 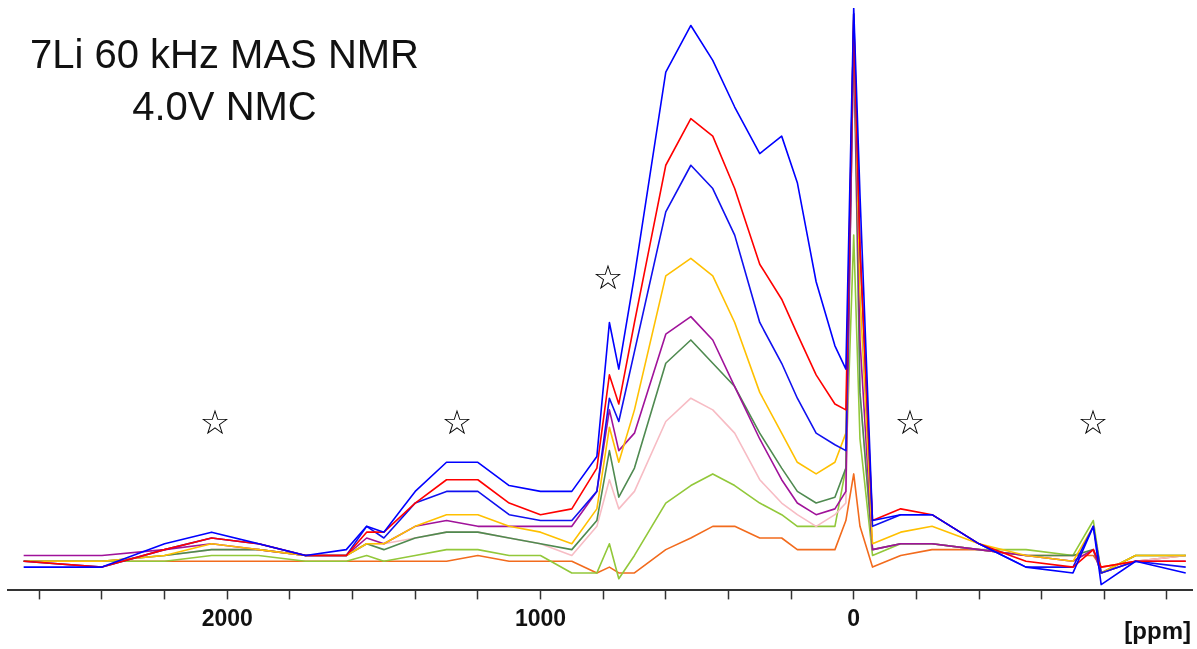 I want to click on text: 4.0V NMC, so click(x=224, y=106).